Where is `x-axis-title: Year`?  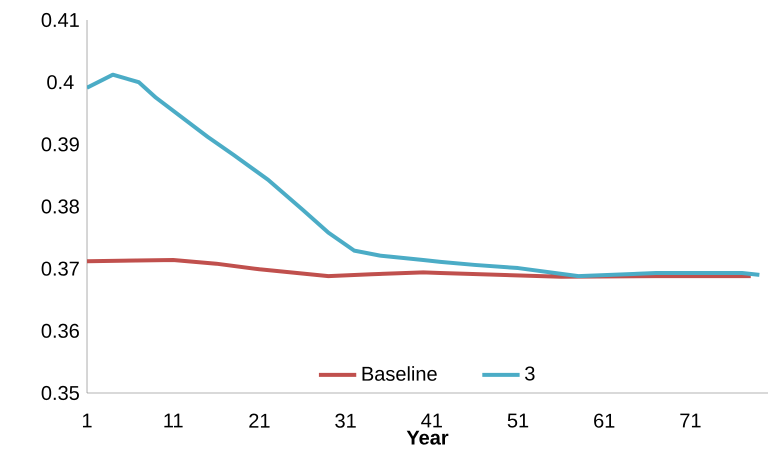
x-axis-title: Year is located at coordinates (427, 437).